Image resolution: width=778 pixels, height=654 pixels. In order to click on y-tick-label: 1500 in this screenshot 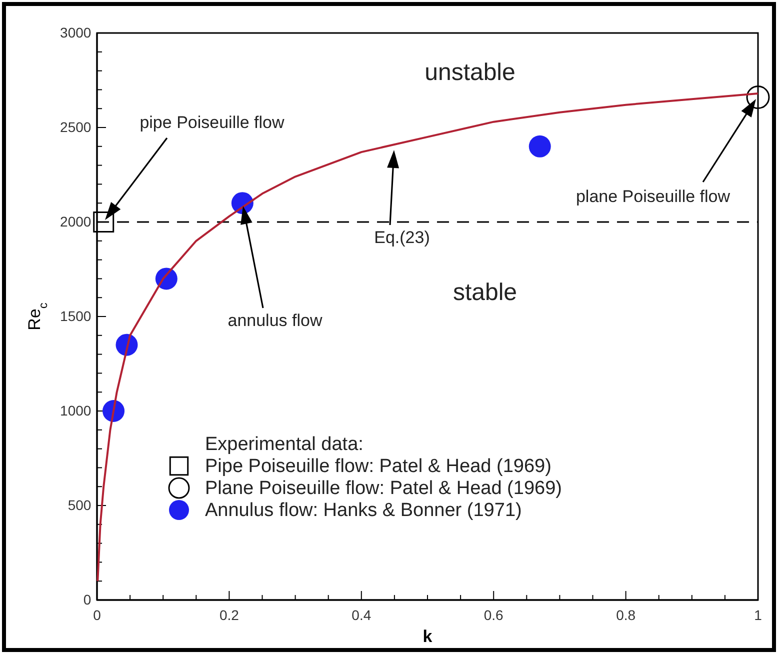, I will do `click(76, 316)`.